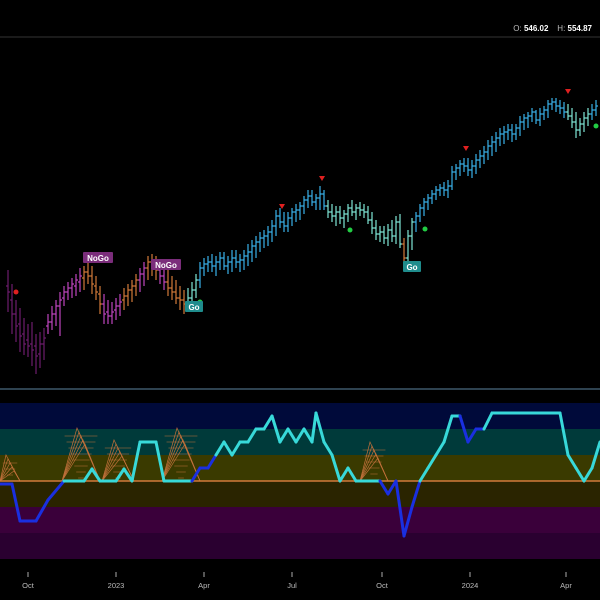 Image resolution: width=600 pixels, height=600 pixels. I want to click on open-label: O:, so click(517, 28).